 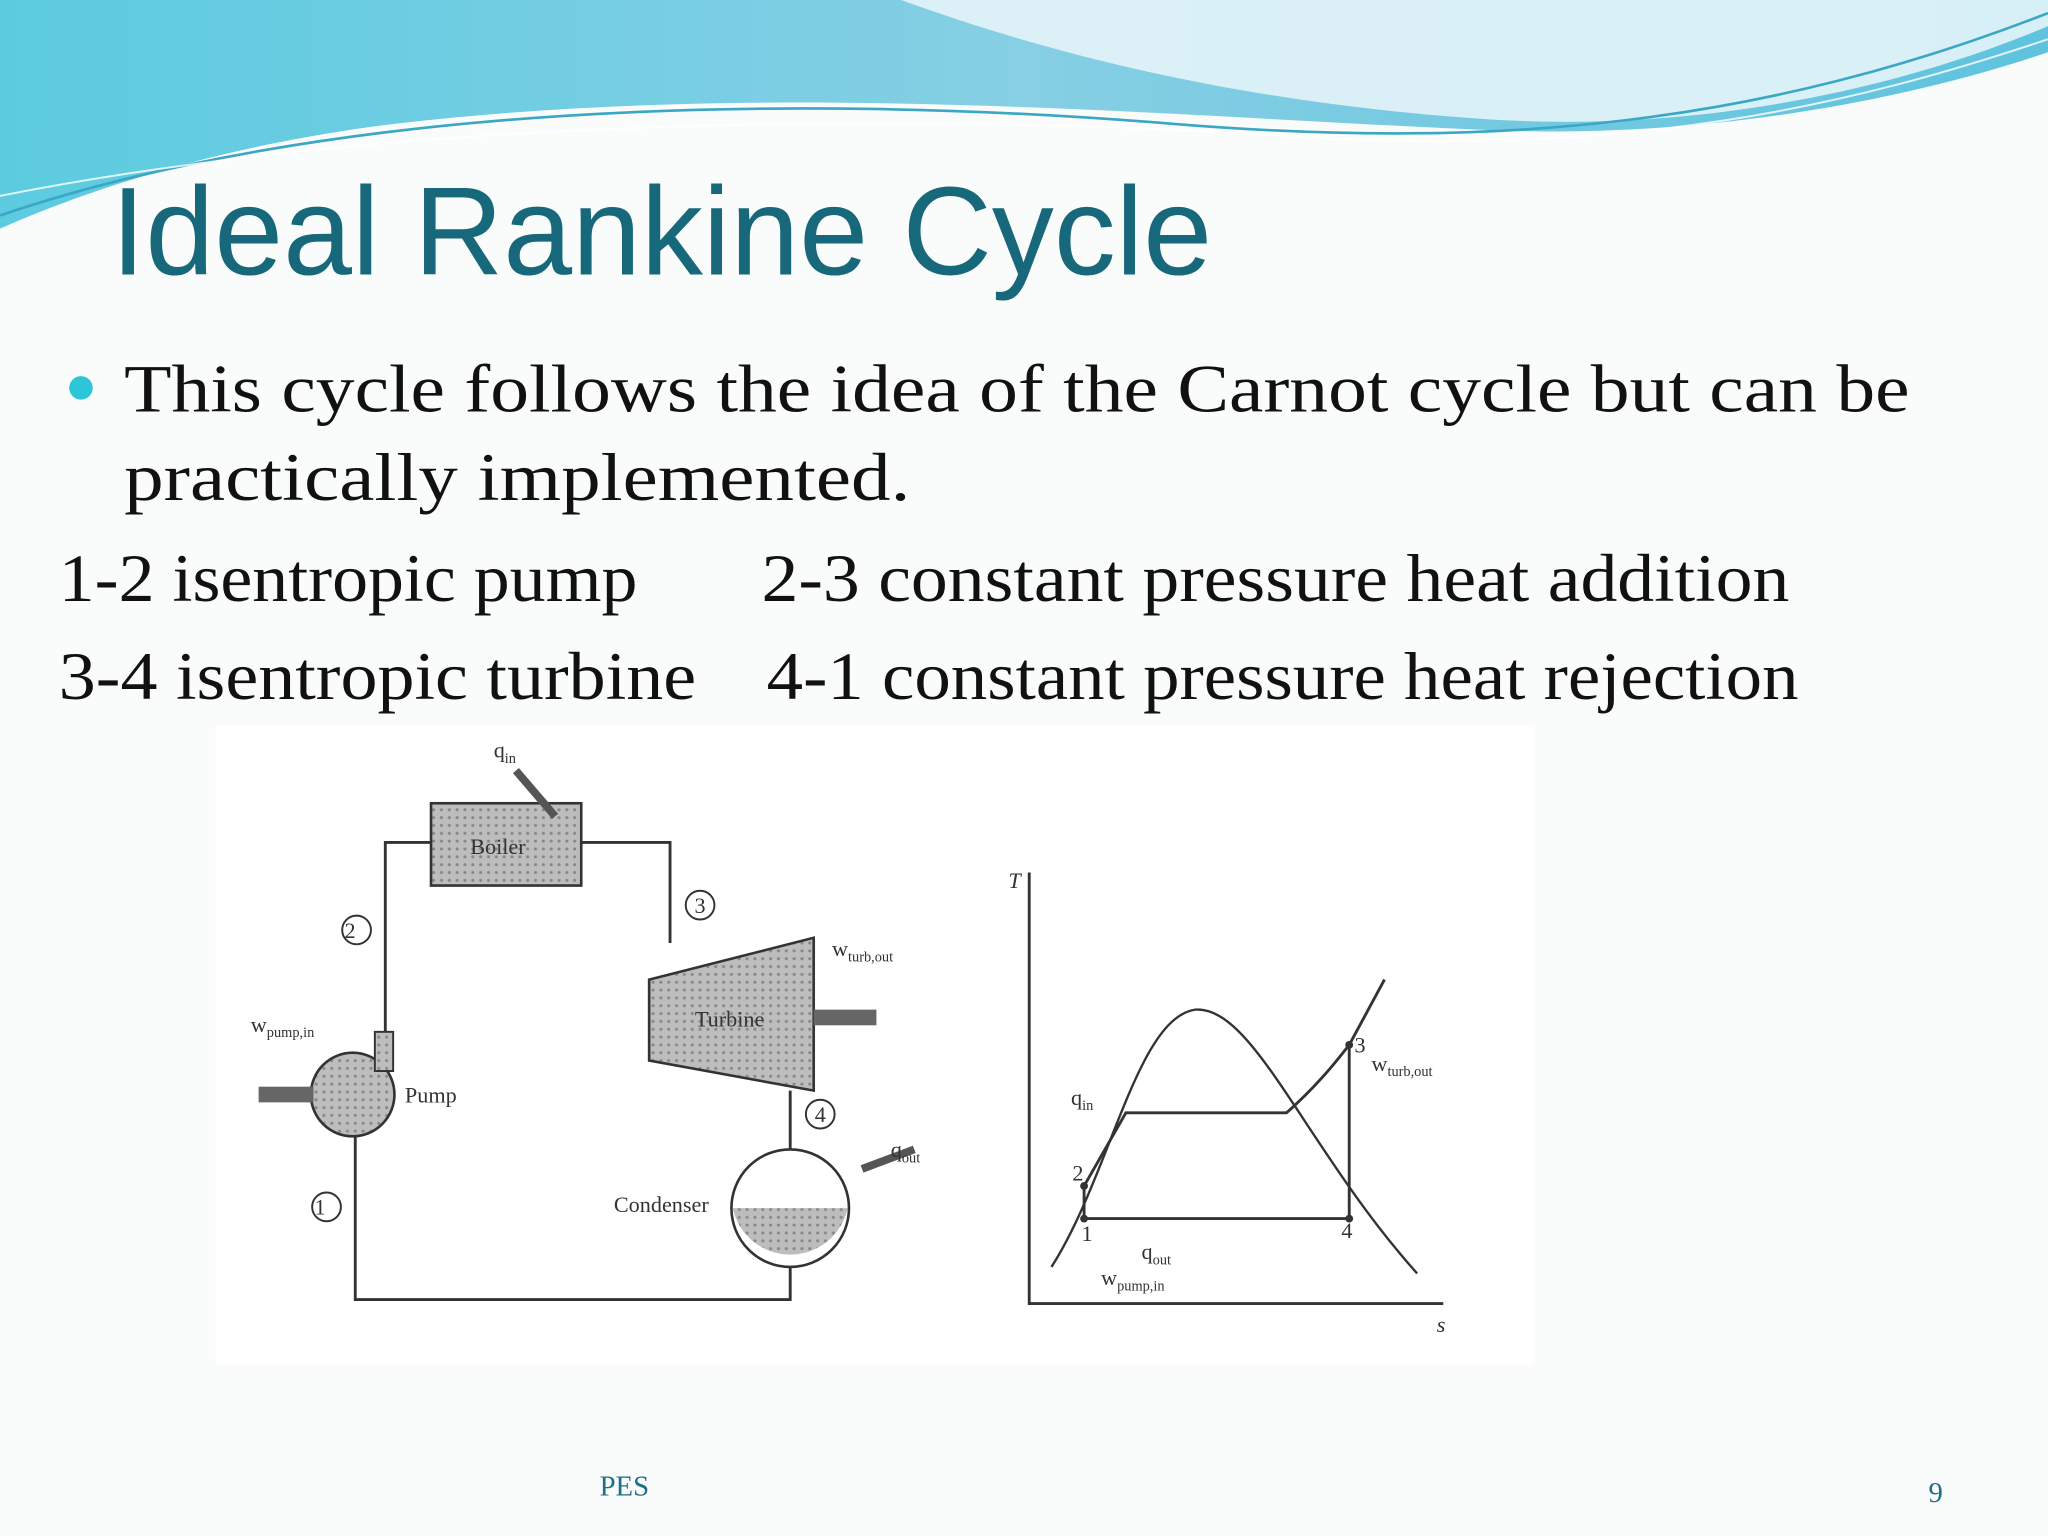 I want to click on component-label: Condenser, so click(x=662, y=1204).